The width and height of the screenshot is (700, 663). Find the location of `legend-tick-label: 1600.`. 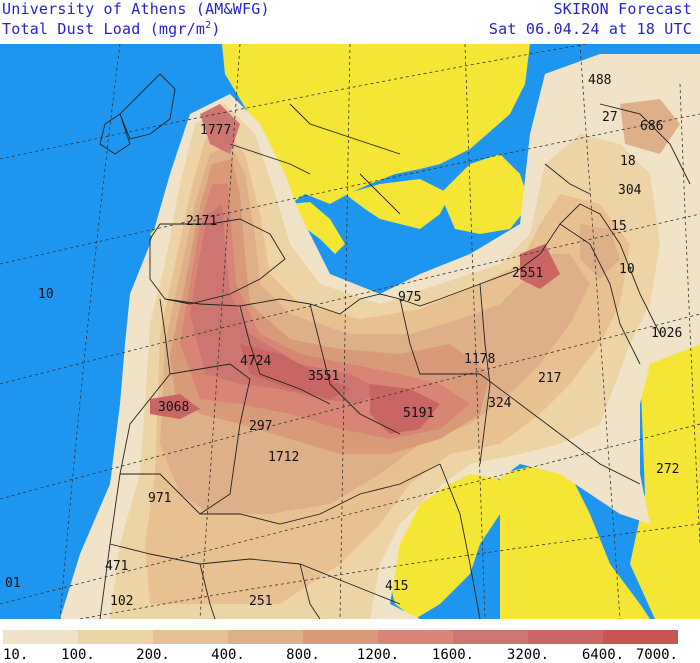

legend-tick-label: 1600. is located at coordinates (453, 655).